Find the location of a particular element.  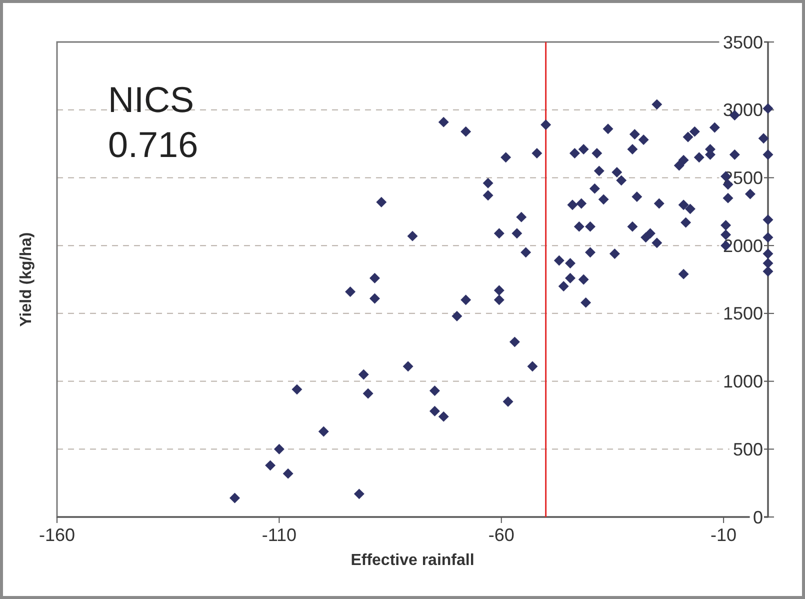

x-tick-label: -160 is located at coordinates (57, 535).